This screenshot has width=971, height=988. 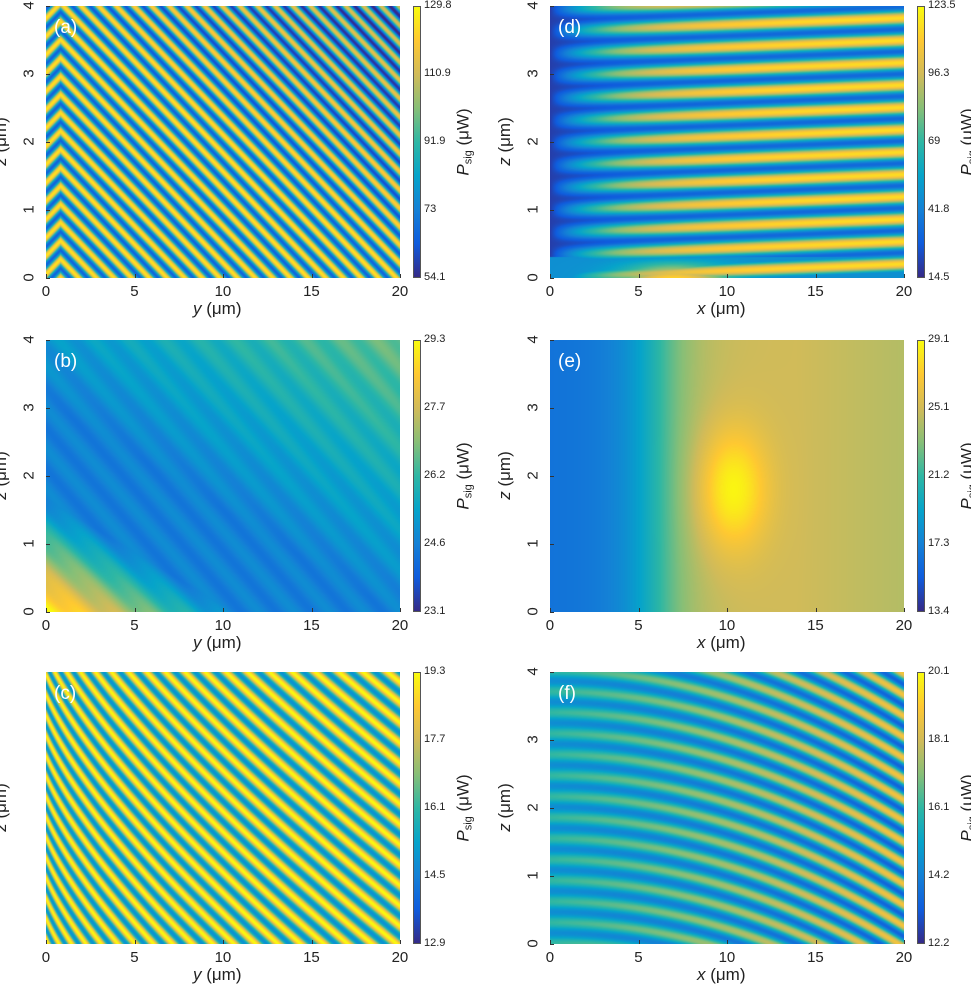 What do you see at coordinates (939, 543) in the screenshot?
I see `colorbar-tick-label: 17.3` at bounding box center [939, 543].